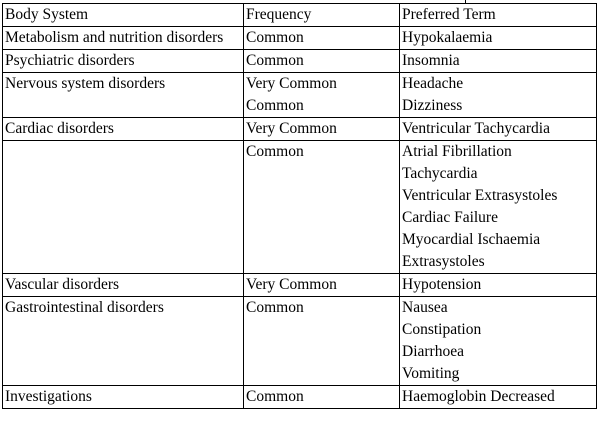 This screenshot has height=431, width=601. What do you see at coordinates (48, 396) in the screenshot?
I see `body-system-text: Investigations` at bounding box center [48, 396].